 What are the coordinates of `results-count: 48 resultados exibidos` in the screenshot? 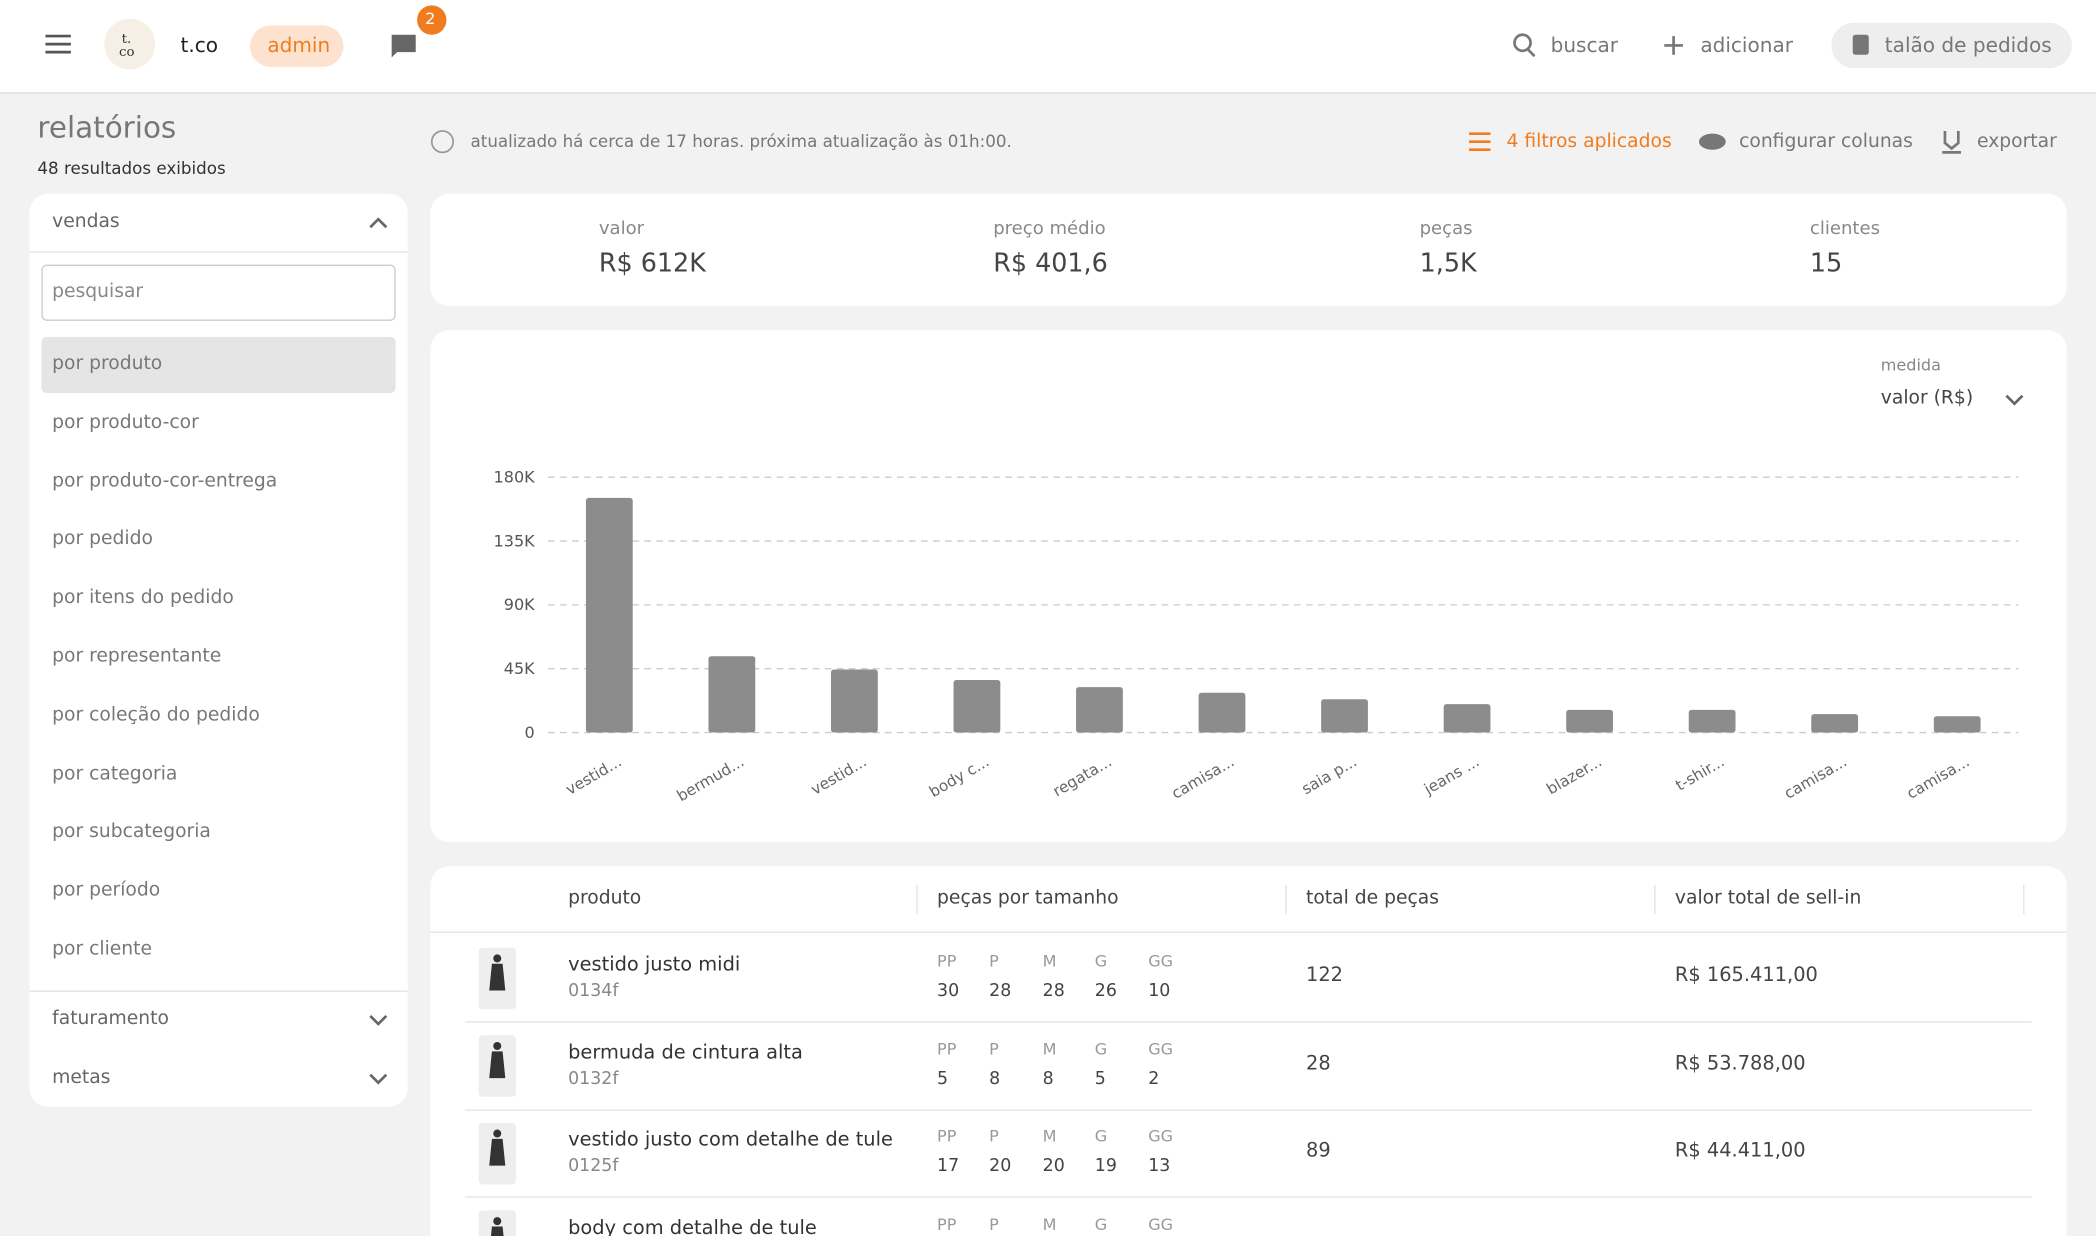 It's located at (131, 167).